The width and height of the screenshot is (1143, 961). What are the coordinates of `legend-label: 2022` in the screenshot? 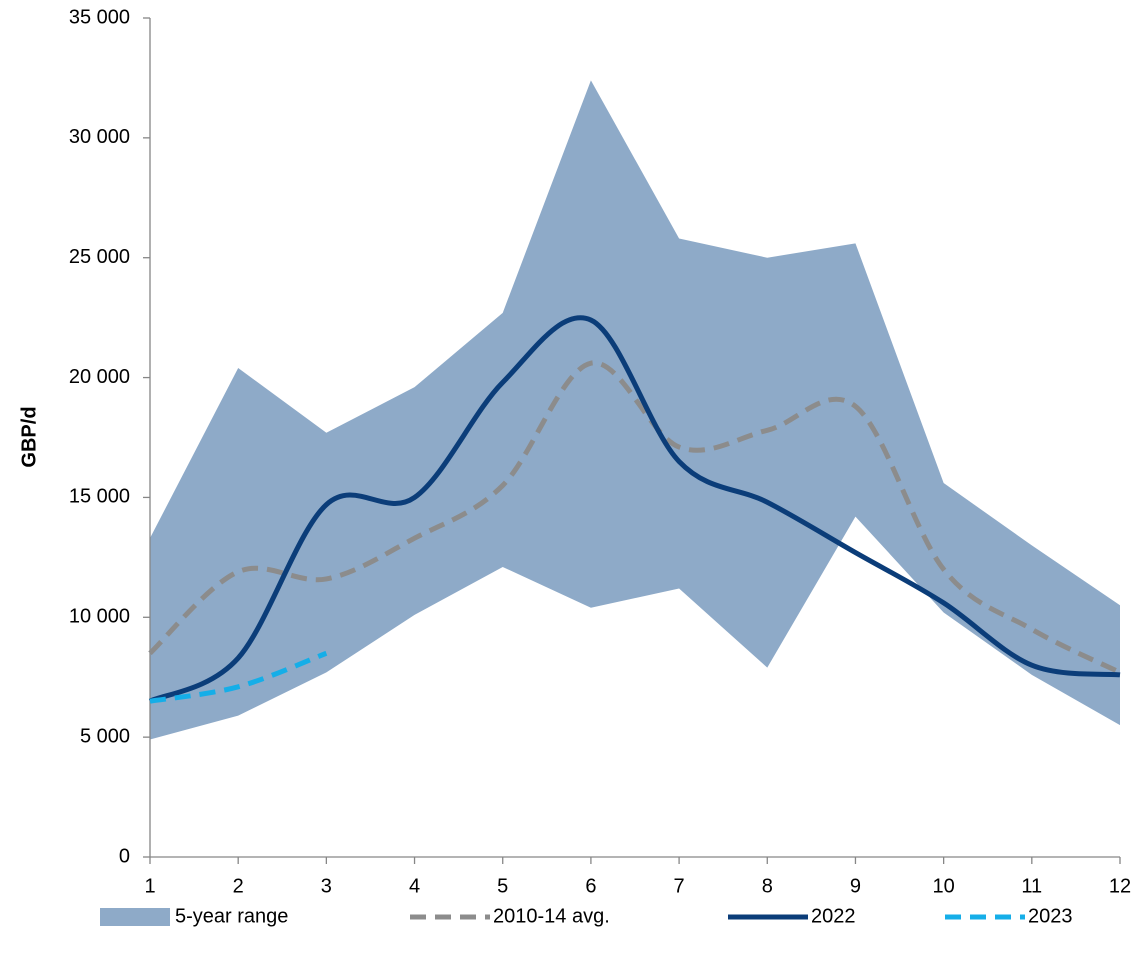 It's located at (833, 916).